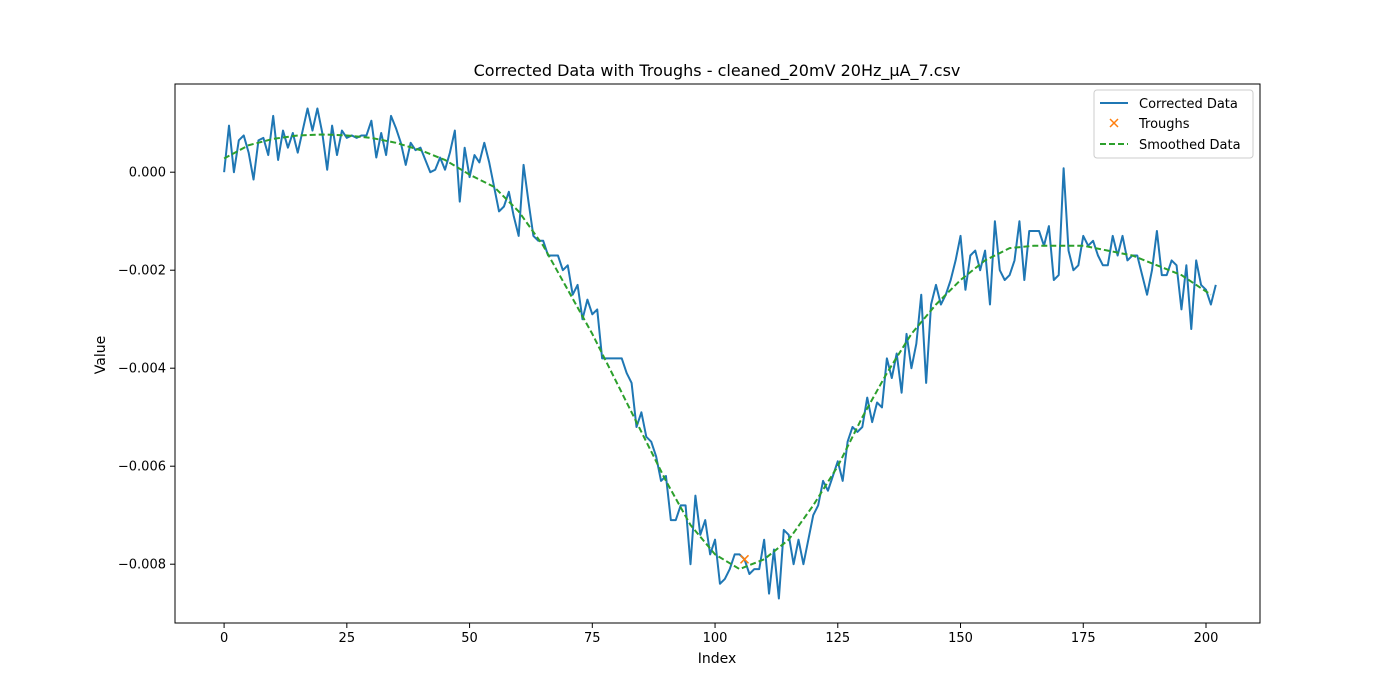  What do you see at coordinates (142, 565) in the screenshot?
I see `y-tick-label: −0.008` at bounding box center [142, 565].